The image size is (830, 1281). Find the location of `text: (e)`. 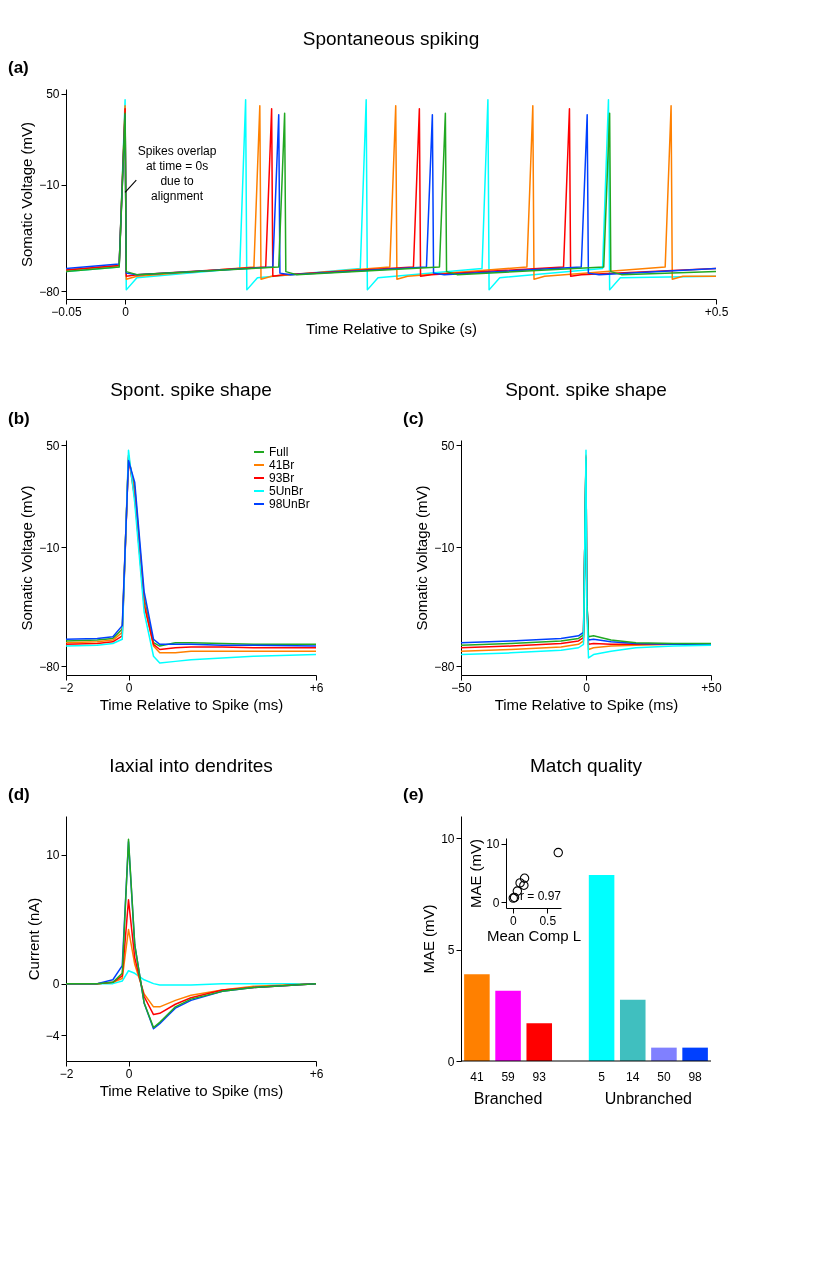

text: (e) is located at coordinates (413, 794).